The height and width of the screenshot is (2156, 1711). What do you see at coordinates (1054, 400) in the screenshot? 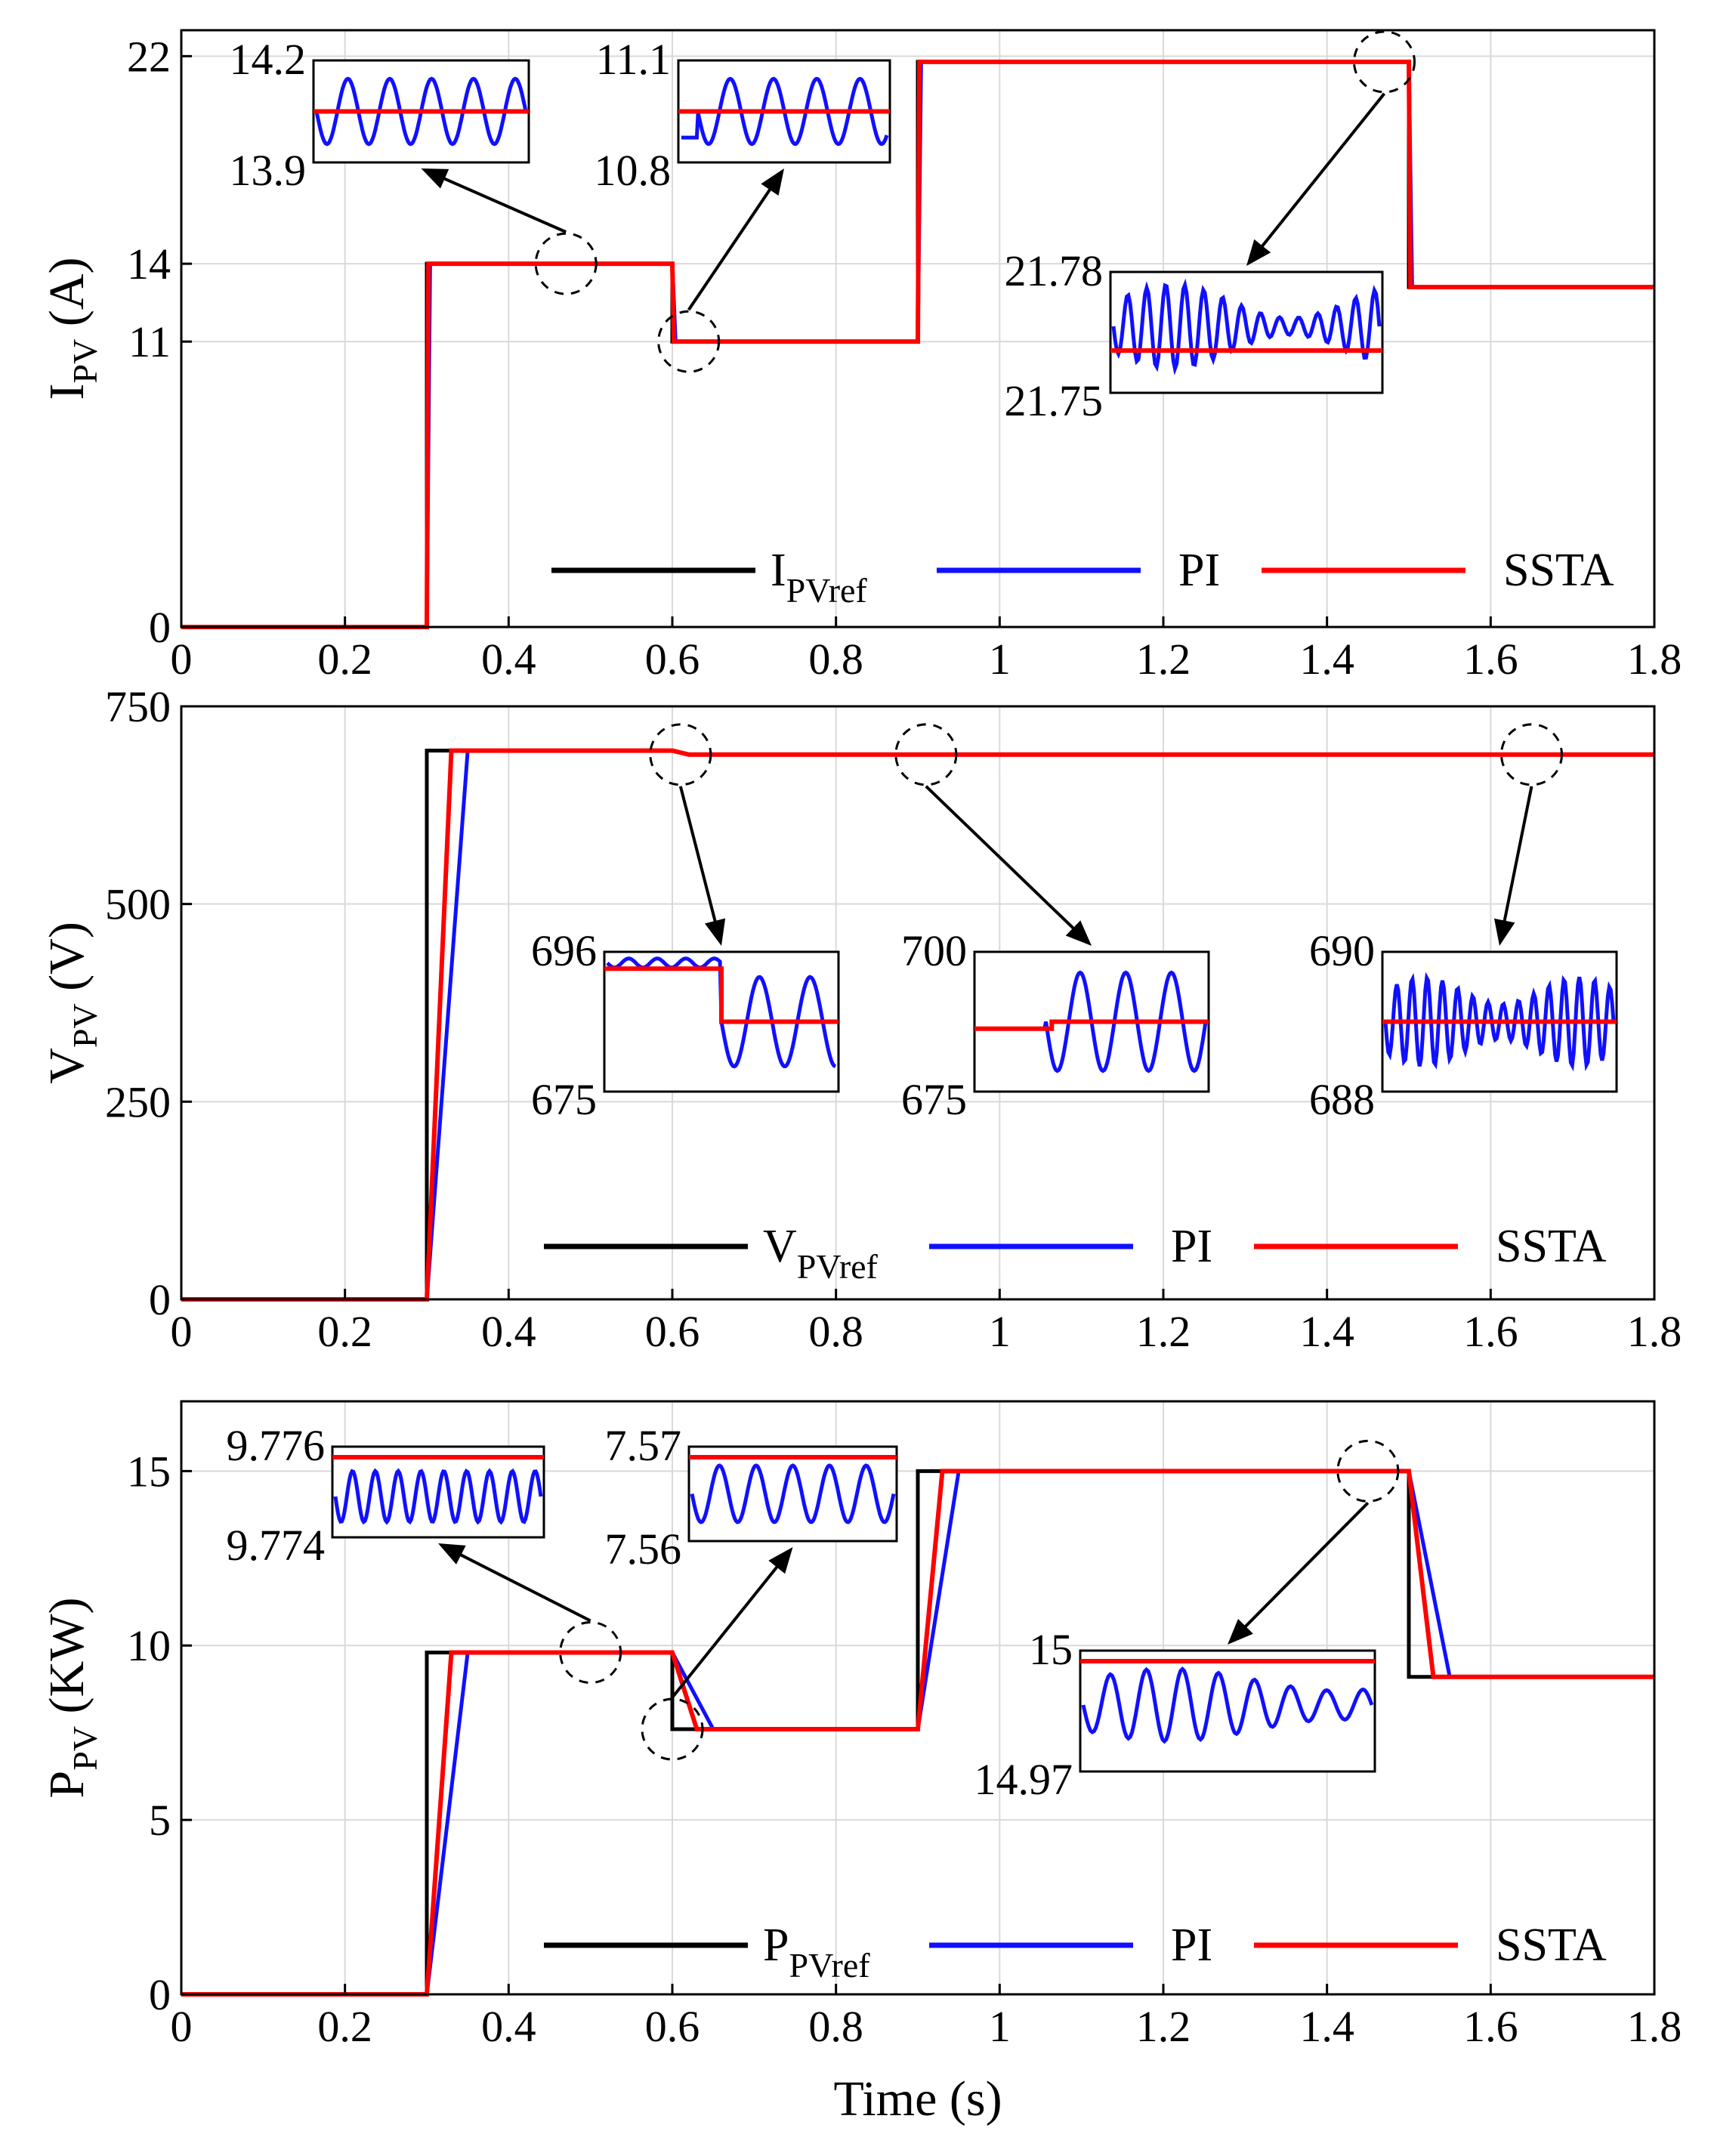
I see `inset-bottom-label: 21.75` at bounding box center [1054, 400].